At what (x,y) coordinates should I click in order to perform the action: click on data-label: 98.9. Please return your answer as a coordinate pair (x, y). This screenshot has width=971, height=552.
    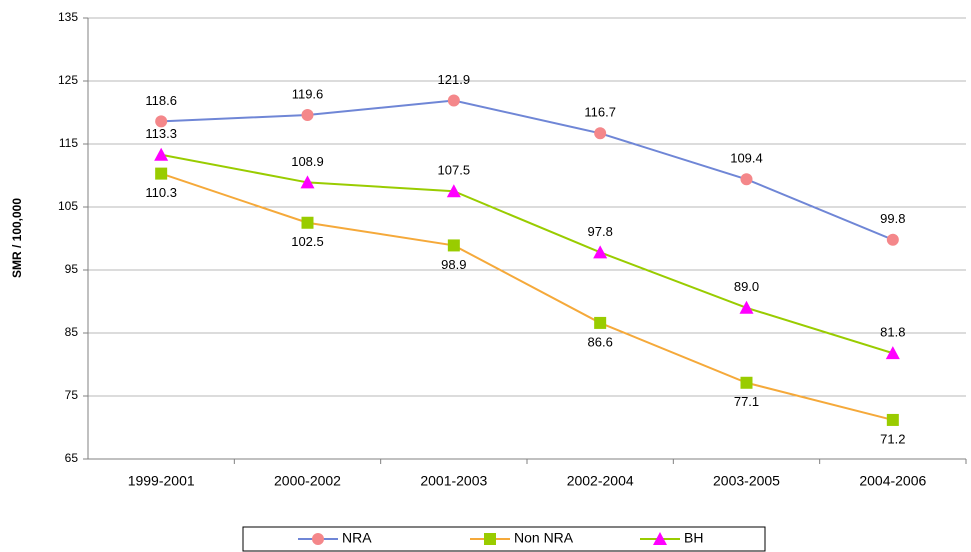
    Looking at the image, I should click on (453, 264).